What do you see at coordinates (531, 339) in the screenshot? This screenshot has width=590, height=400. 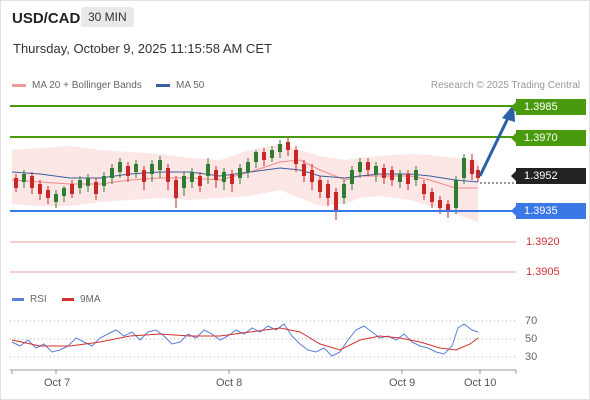 I see `rsi-tick-50: 50` at bounding box center [531, 339].